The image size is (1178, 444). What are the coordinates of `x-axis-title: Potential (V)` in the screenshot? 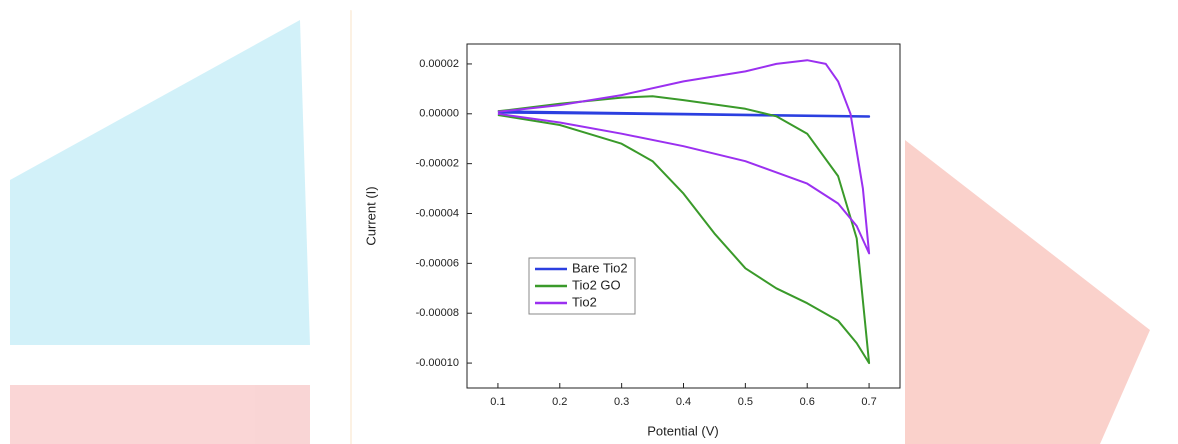 It's located at (683, 430).